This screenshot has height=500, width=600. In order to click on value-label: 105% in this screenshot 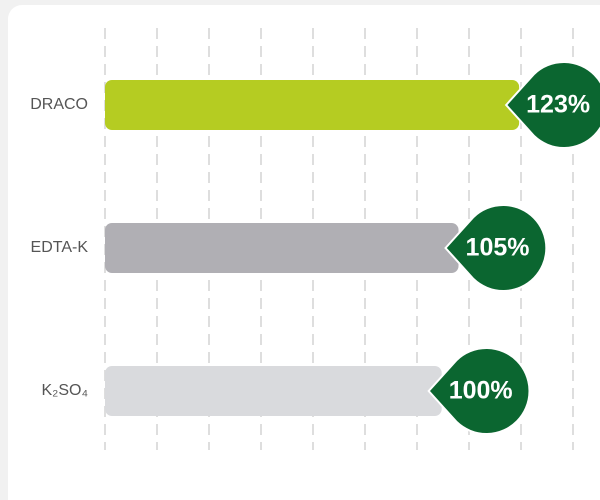, I will do `click(498, 248)`.